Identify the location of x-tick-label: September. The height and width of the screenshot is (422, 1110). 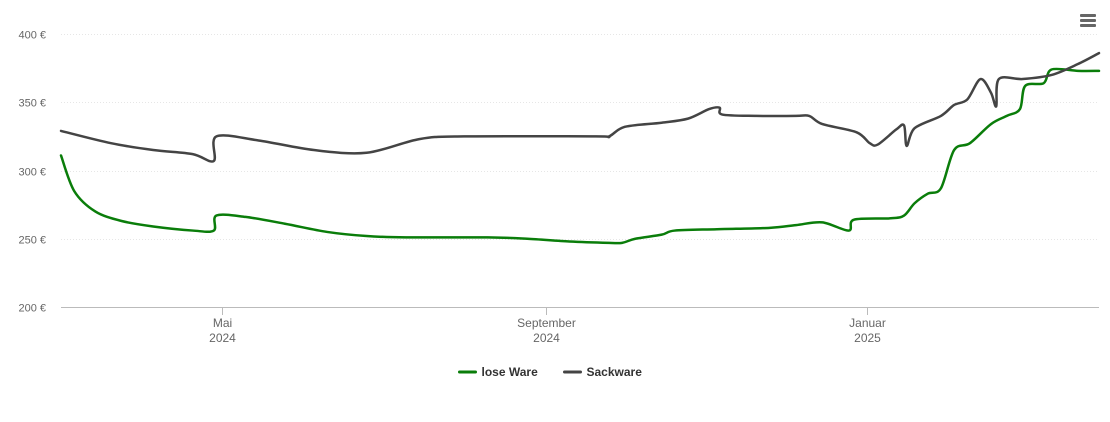
(546, 323).